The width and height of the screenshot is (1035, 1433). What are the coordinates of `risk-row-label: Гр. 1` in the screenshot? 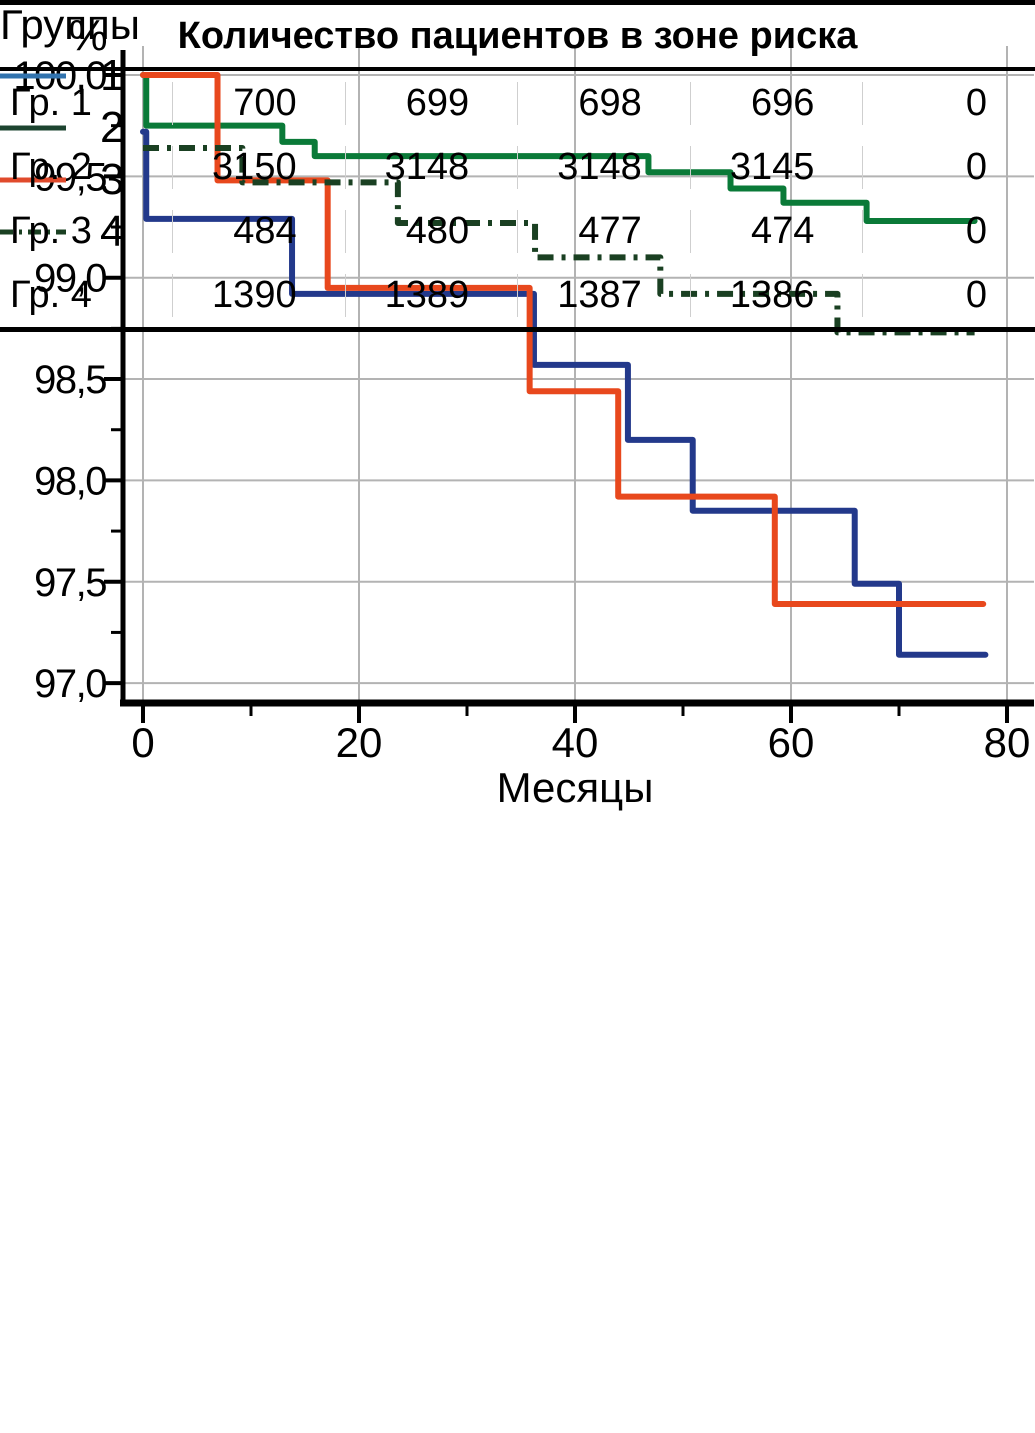 It's located at (51, 102).